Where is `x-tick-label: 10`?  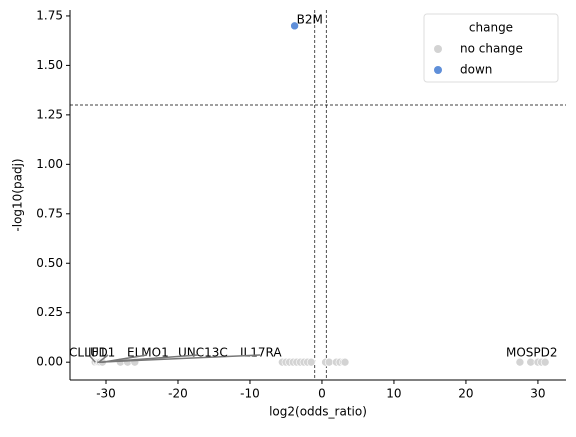 x-tick-label: 10 is located at coordinates (393, 394).